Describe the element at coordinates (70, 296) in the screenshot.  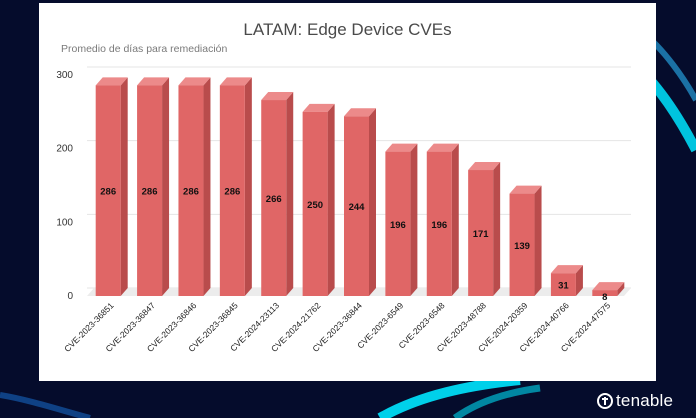
I see `y-tick-label: 0` at that location.